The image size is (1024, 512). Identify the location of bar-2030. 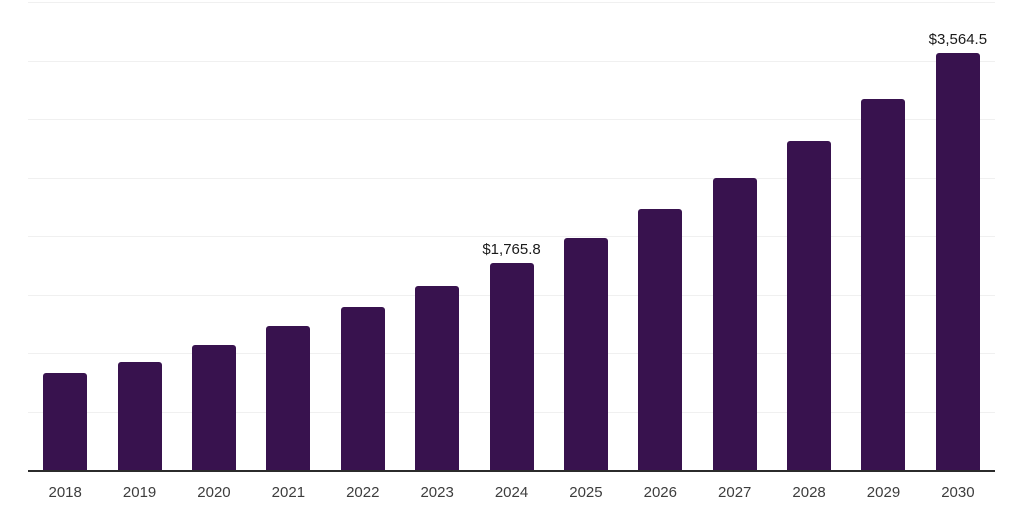
(957, 261).